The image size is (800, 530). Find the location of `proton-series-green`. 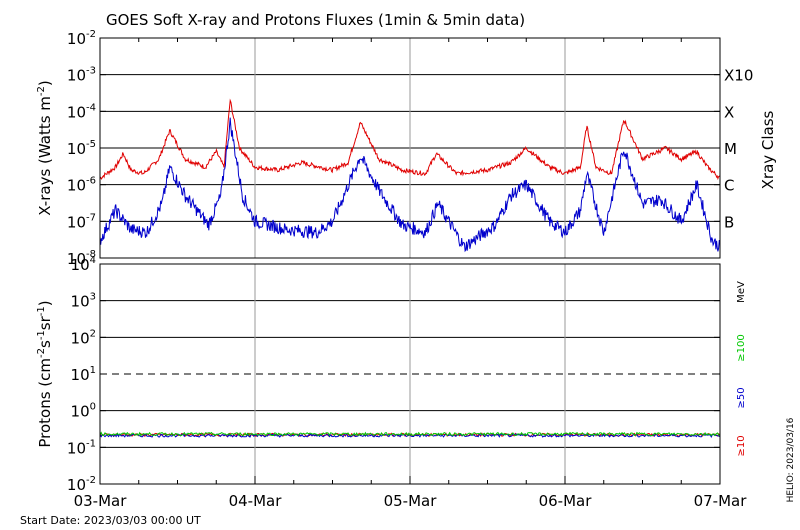

proton-series-green is located at coordinates (410, 434).